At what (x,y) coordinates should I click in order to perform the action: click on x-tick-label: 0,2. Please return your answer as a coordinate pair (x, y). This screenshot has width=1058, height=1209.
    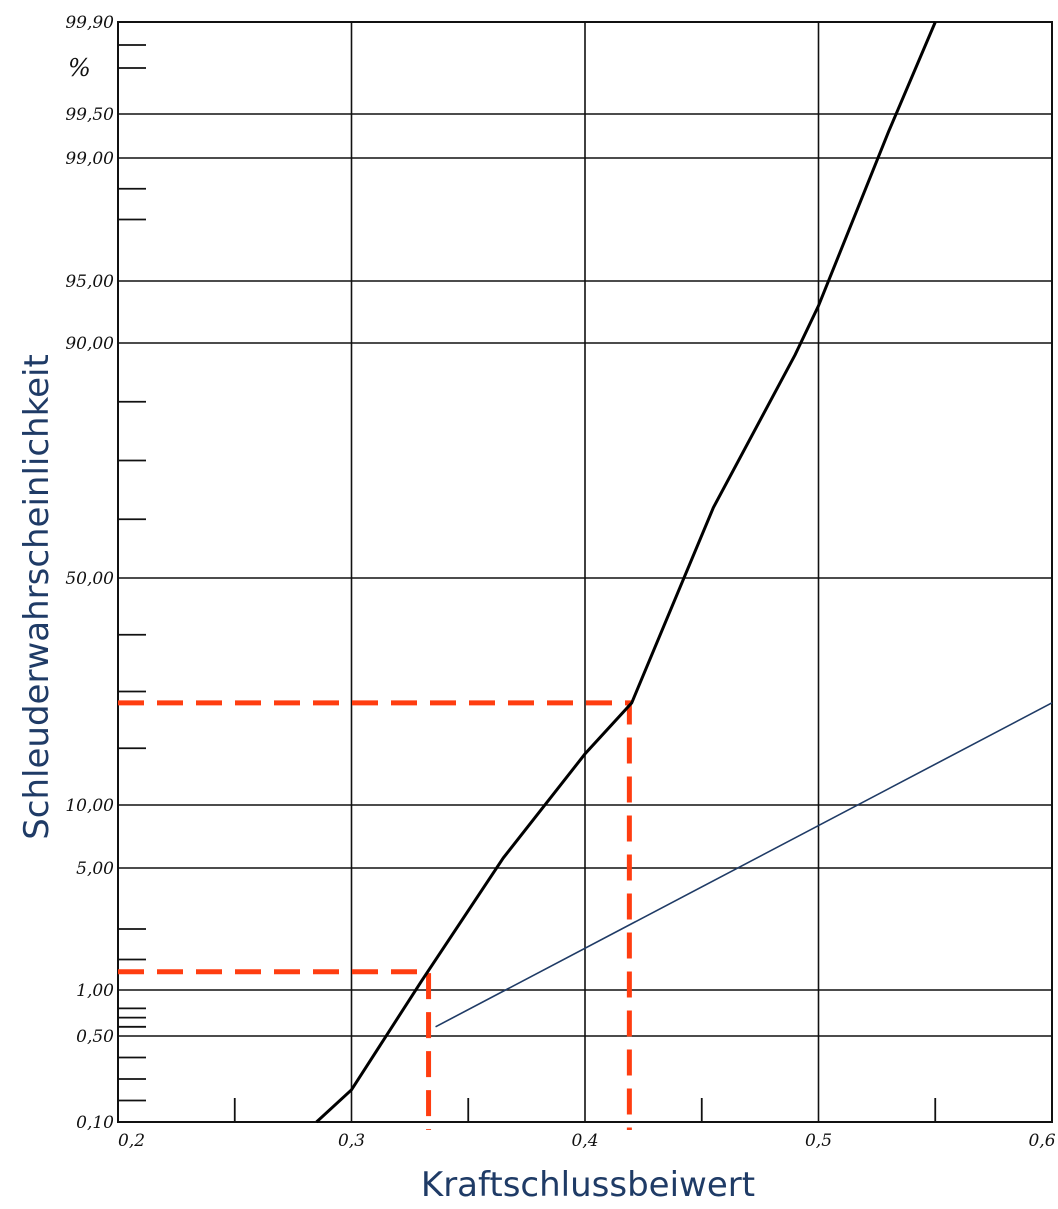
    Looking at the image, I should click on (131, 1141).